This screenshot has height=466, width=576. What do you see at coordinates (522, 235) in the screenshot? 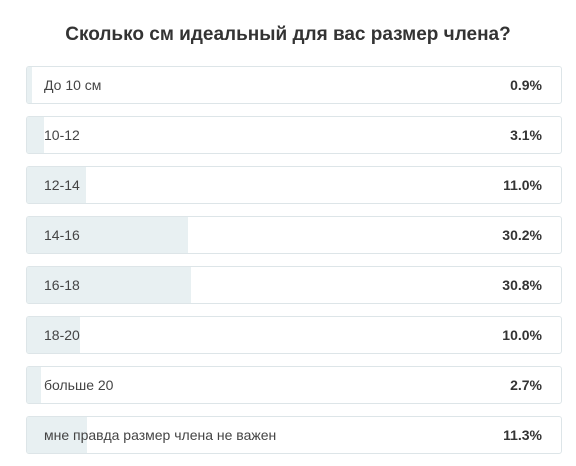
I see `poll-option-percent: 30.2%` at bounding box center [522, 235].